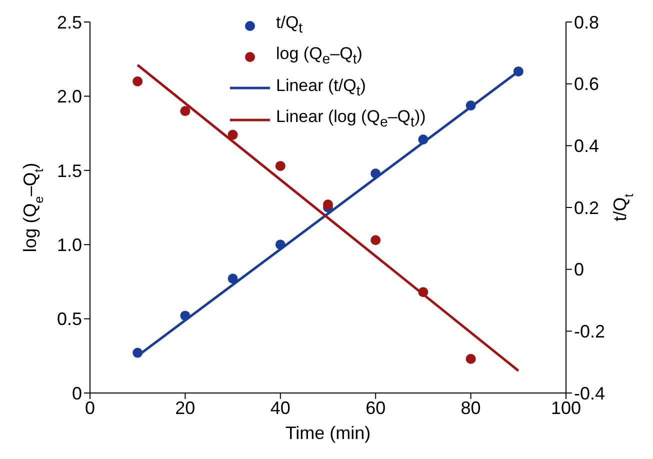 This screenshot has height=459, width=653. What do you see at coordinates (590, 332) in the screenshot?
I see `y2-tick-label: -0.2` at bounding box center [590, 332].